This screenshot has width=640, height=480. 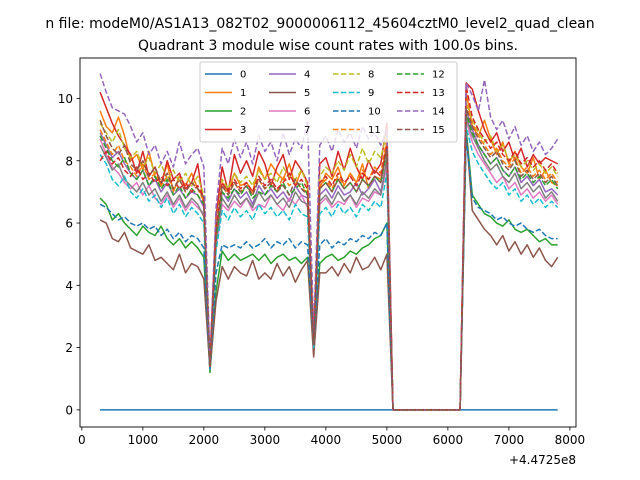 What do you see at coordinates (307, 130) in the screenshot?
I see `legend-label-7: 7` at bounding box center [307, 130].